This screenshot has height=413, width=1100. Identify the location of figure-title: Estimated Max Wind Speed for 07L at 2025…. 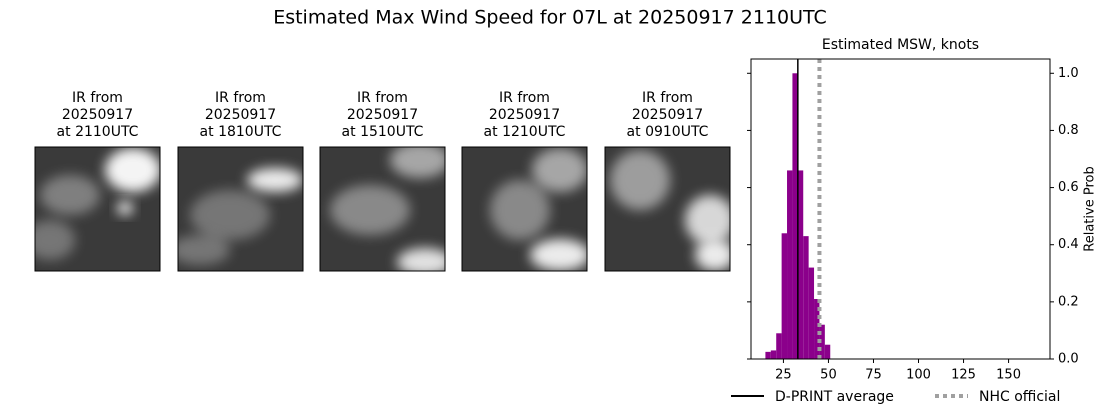
(550, 18).